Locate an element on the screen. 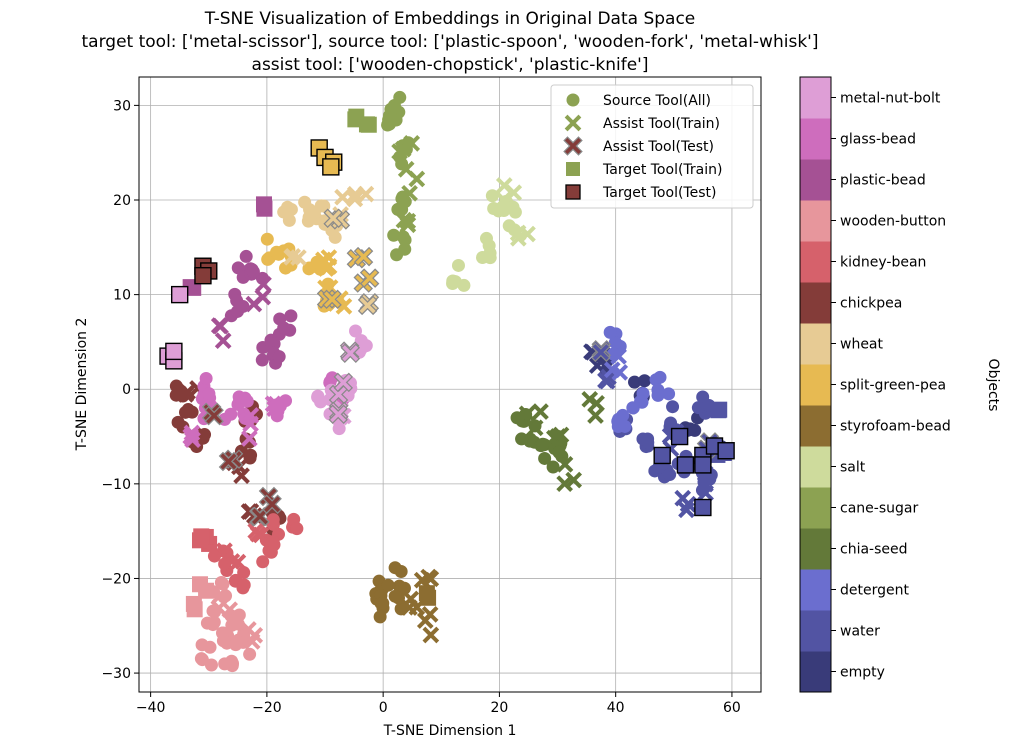 This screenshot has height=748, width=1009. colorbar-segment-water is located at coordinates (815, 631).